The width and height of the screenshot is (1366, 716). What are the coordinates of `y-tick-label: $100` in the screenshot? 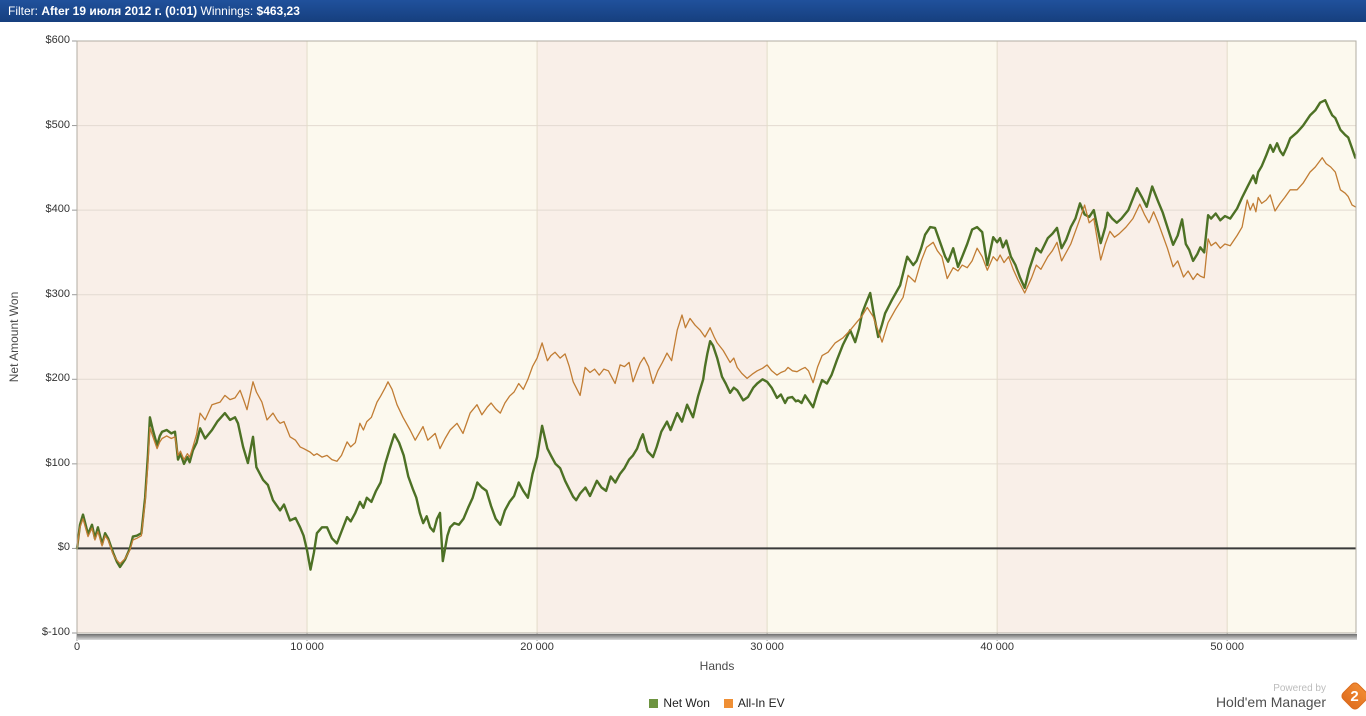 It's located at (57, 462).